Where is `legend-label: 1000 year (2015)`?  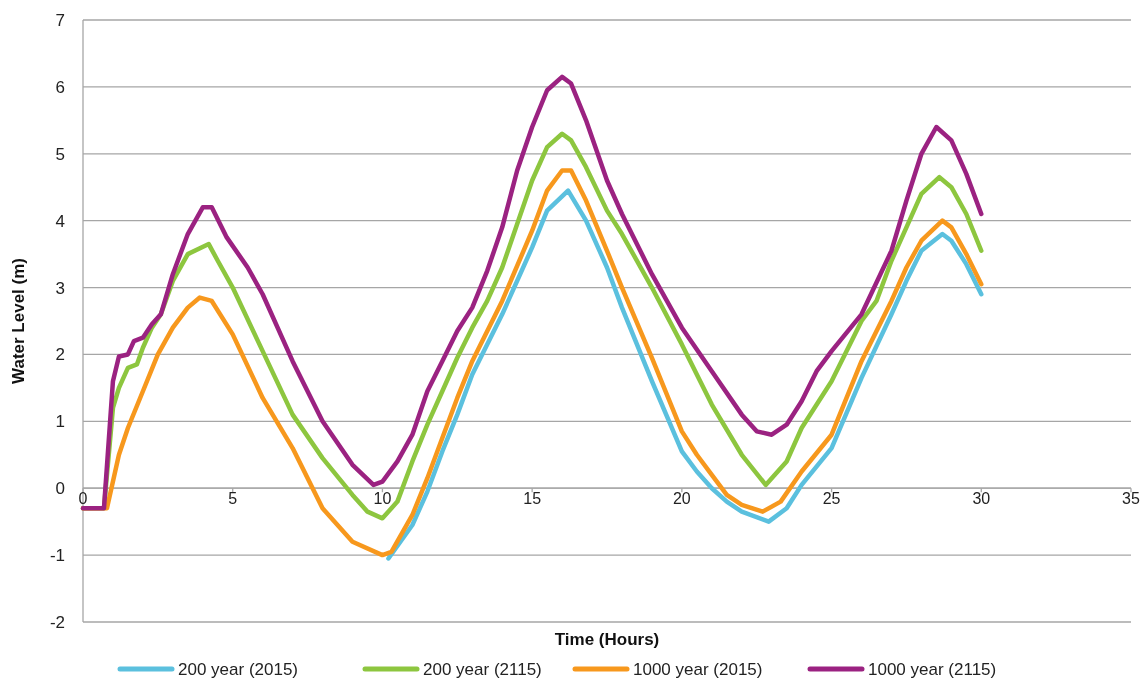
legend-label: 1000 year (2015) is located at coordinates (698, 669).